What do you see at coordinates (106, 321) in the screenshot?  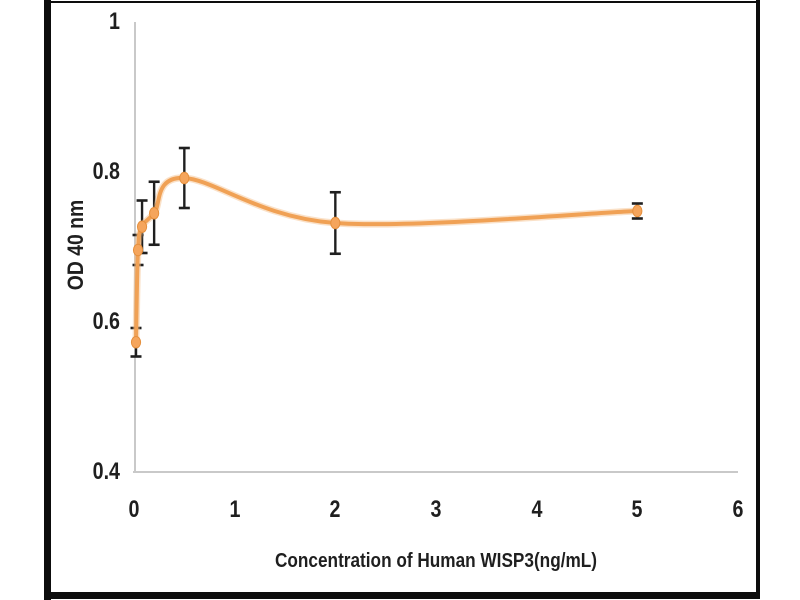 I see `y-tick-label: 0.6` at bounding box center [106, 321].